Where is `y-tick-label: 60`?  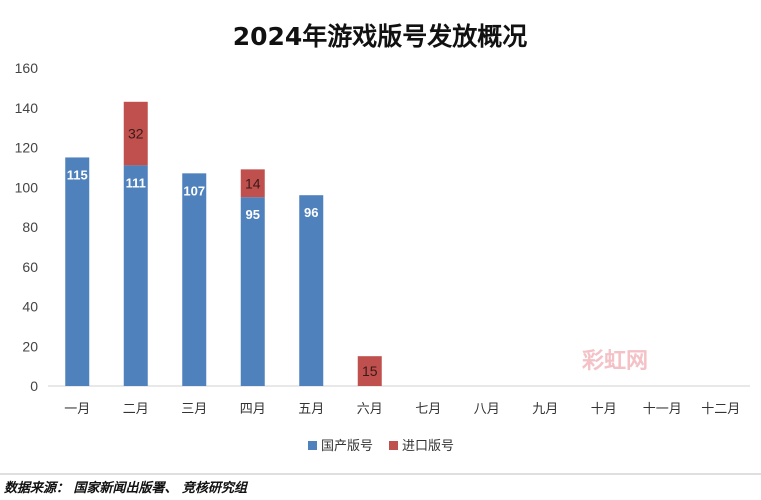 y-tick-label: 60 is located at coordinates (30, 267).